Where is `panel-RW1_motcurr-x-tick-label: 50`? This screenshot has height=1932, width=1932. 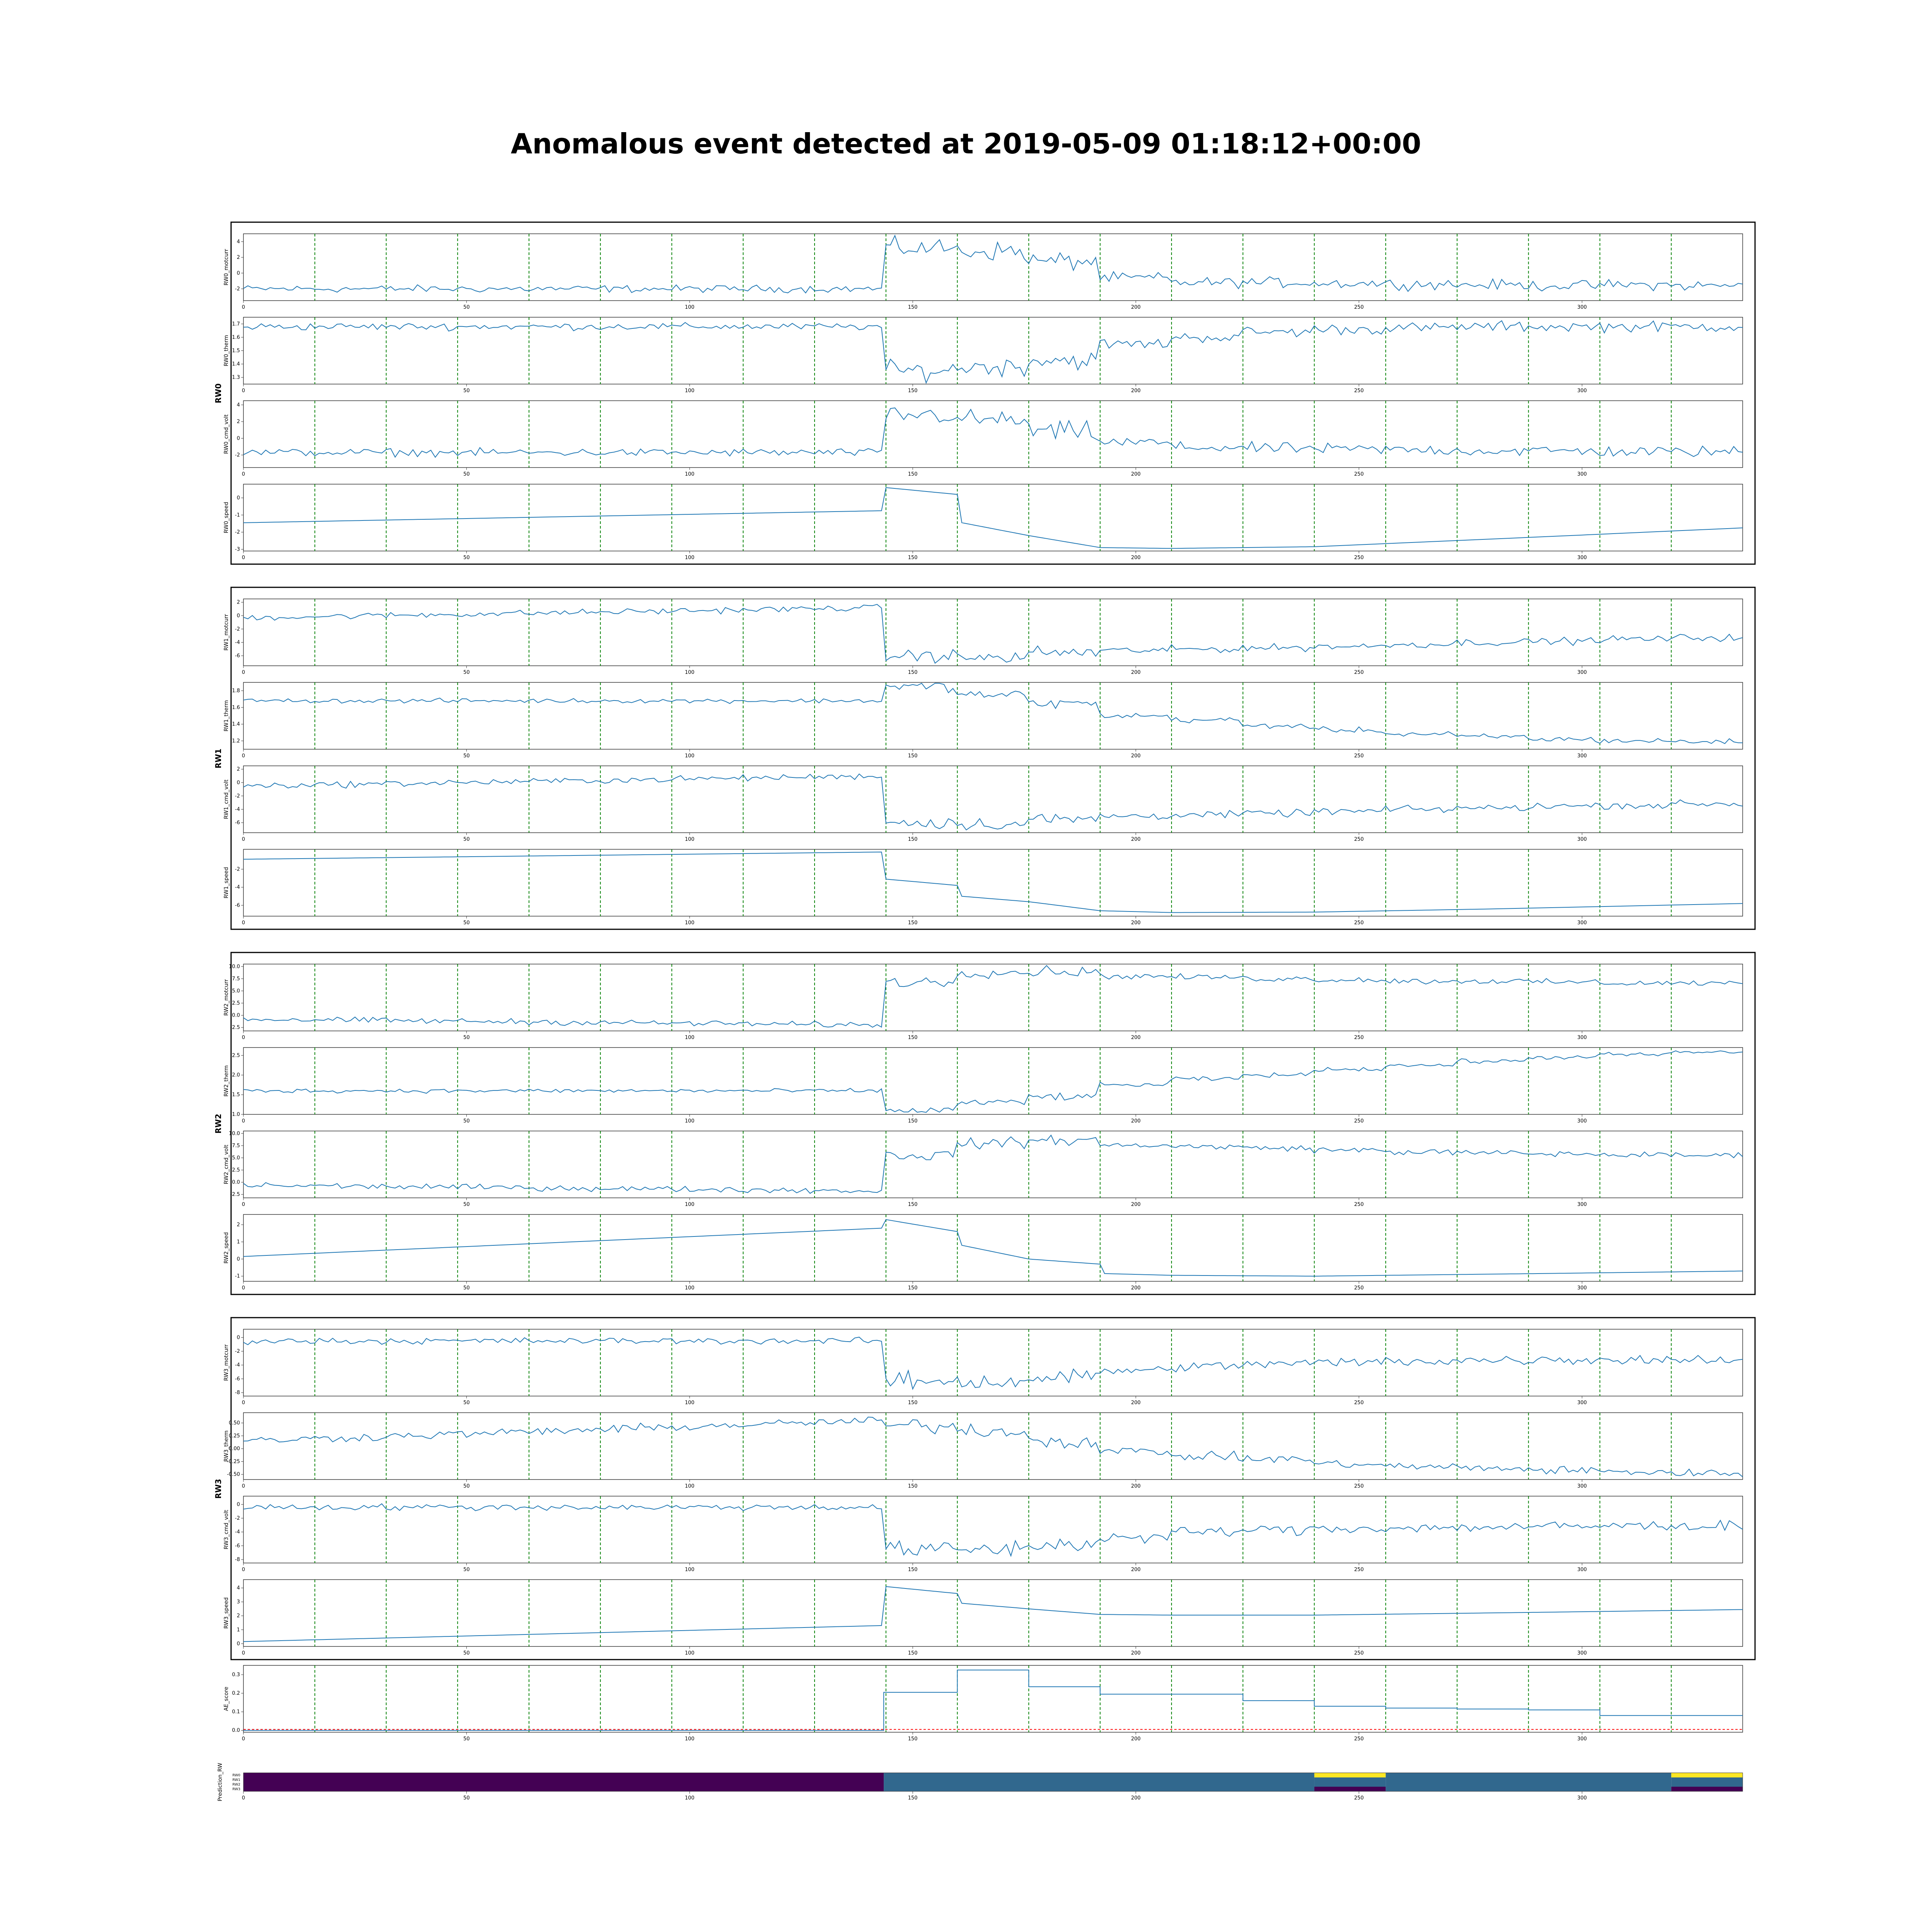 panel-RW1_motcurr-x-tick-label: 50 is located at coordinates (467, 673).